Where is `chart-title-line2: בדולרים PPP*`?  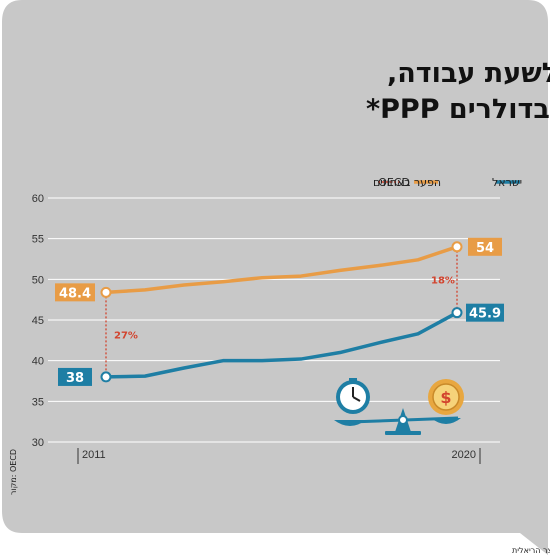
chart-title-line2: בדולרים PPP* is located at coordinates (458, 109).